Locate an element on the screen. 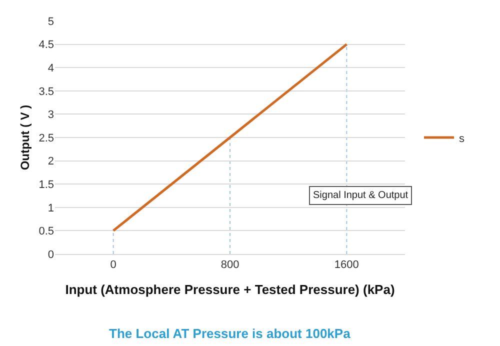 This screenshot has height=346, width=500. y-tick-label: 1 is located at coordinates (51, 208).